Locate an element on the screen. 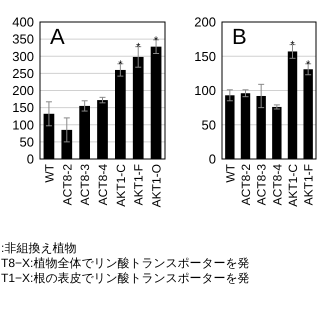  chart-title: A is located at coordinates (57, 36).